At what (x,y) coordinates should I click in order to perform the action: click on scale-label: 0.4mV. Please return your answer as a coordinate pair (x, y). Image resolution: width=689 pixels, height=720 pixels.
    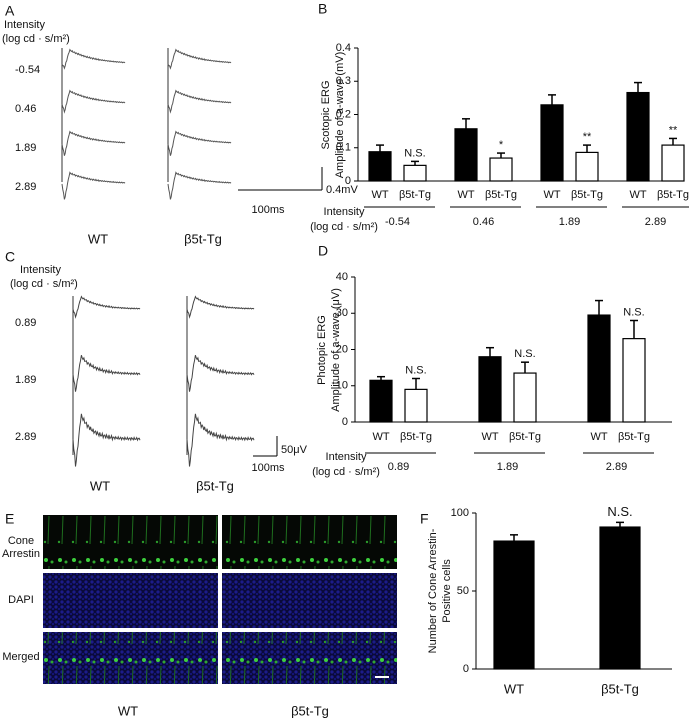
    Looking at the image, I should click on (342, 190).